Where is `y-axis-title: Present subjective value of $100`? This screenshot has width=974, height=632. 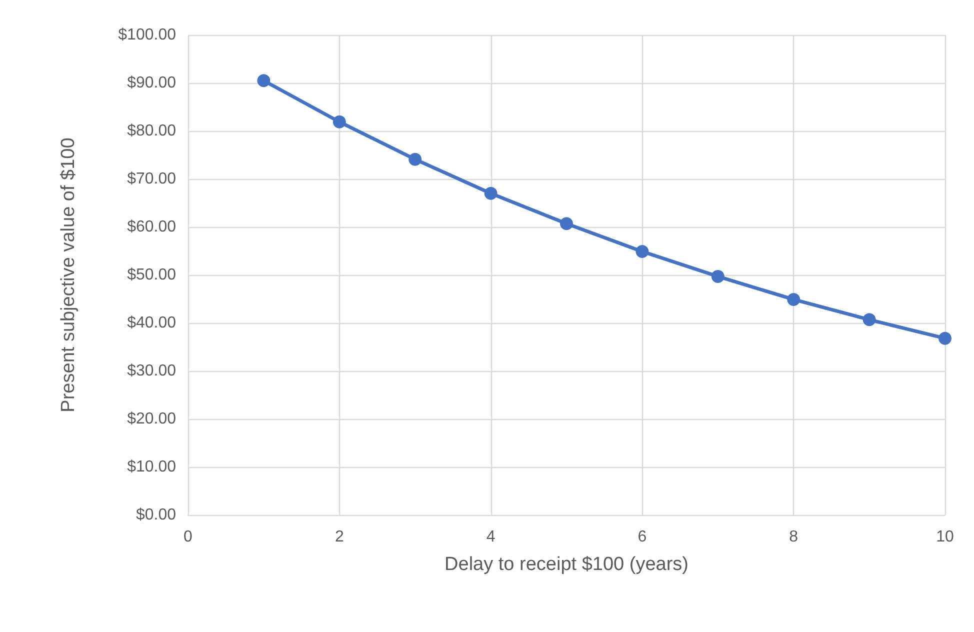
y-axis-title: Present subjective value of $100 is located at coordinates (68, 275).